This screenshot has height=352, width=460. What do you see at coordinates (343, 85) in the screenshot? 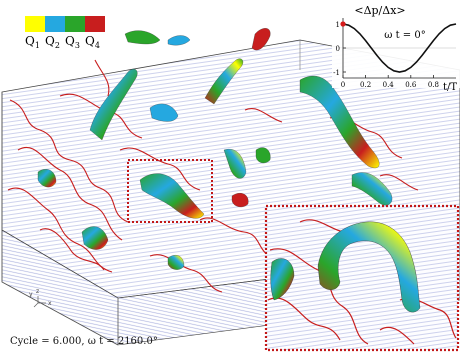
I see `chart-xtick-label: 0` at bounding box center [343, 85].